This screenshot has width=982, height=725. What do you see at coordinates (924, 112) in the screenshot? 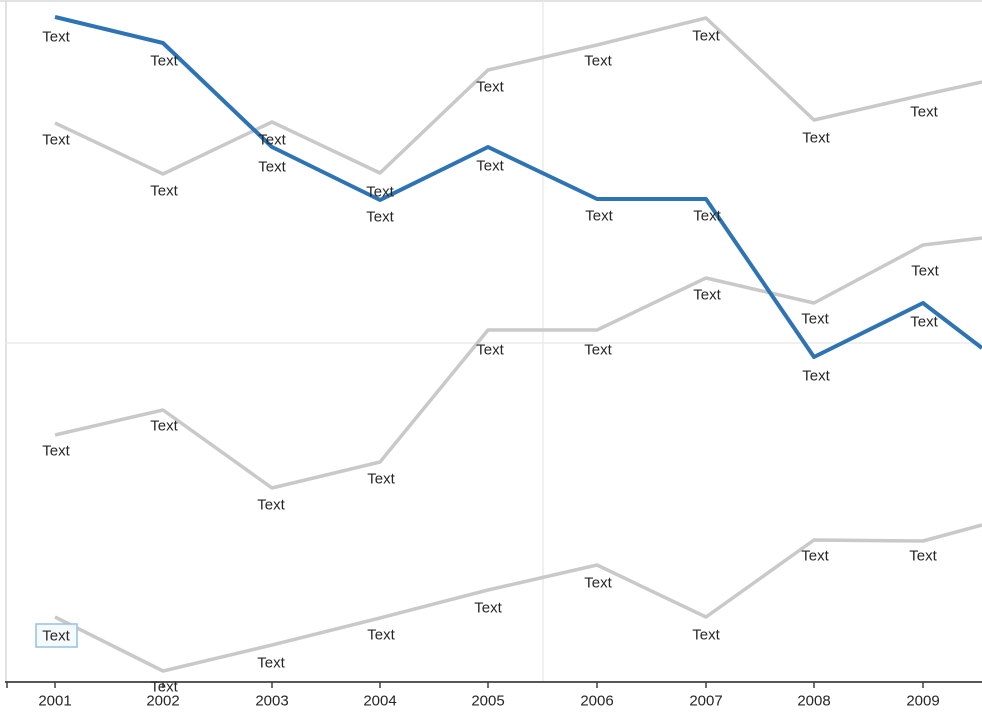
I see `point-label-gray-line-top-2009: Text` at bounding box center [924, 112].